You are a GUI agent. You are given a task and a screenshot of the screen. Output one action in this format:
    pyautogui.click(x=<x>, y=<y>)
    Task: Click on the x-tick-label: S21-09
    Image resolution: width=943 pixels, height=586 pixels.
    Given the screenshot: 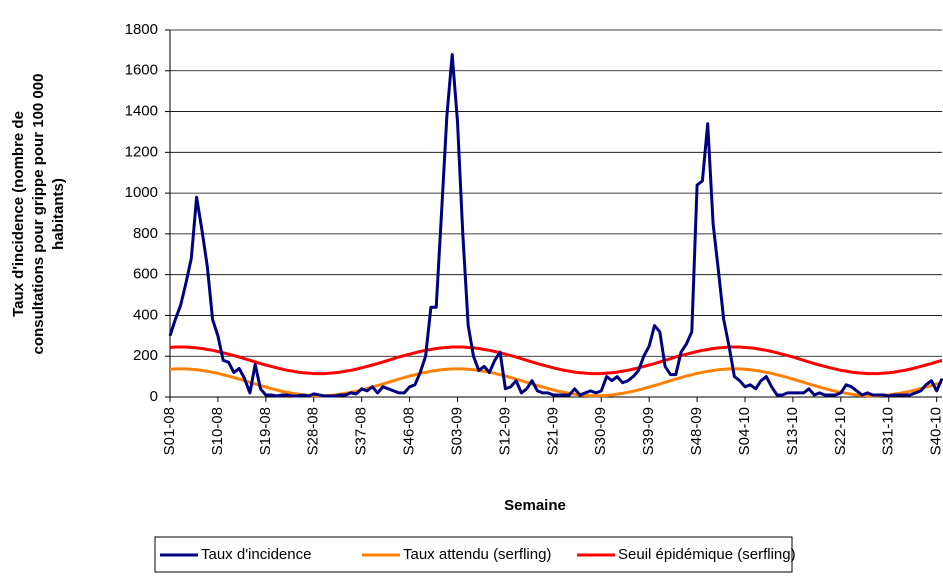 What is the action you would take?
    pyautogui.click(x=552, y=431)
    